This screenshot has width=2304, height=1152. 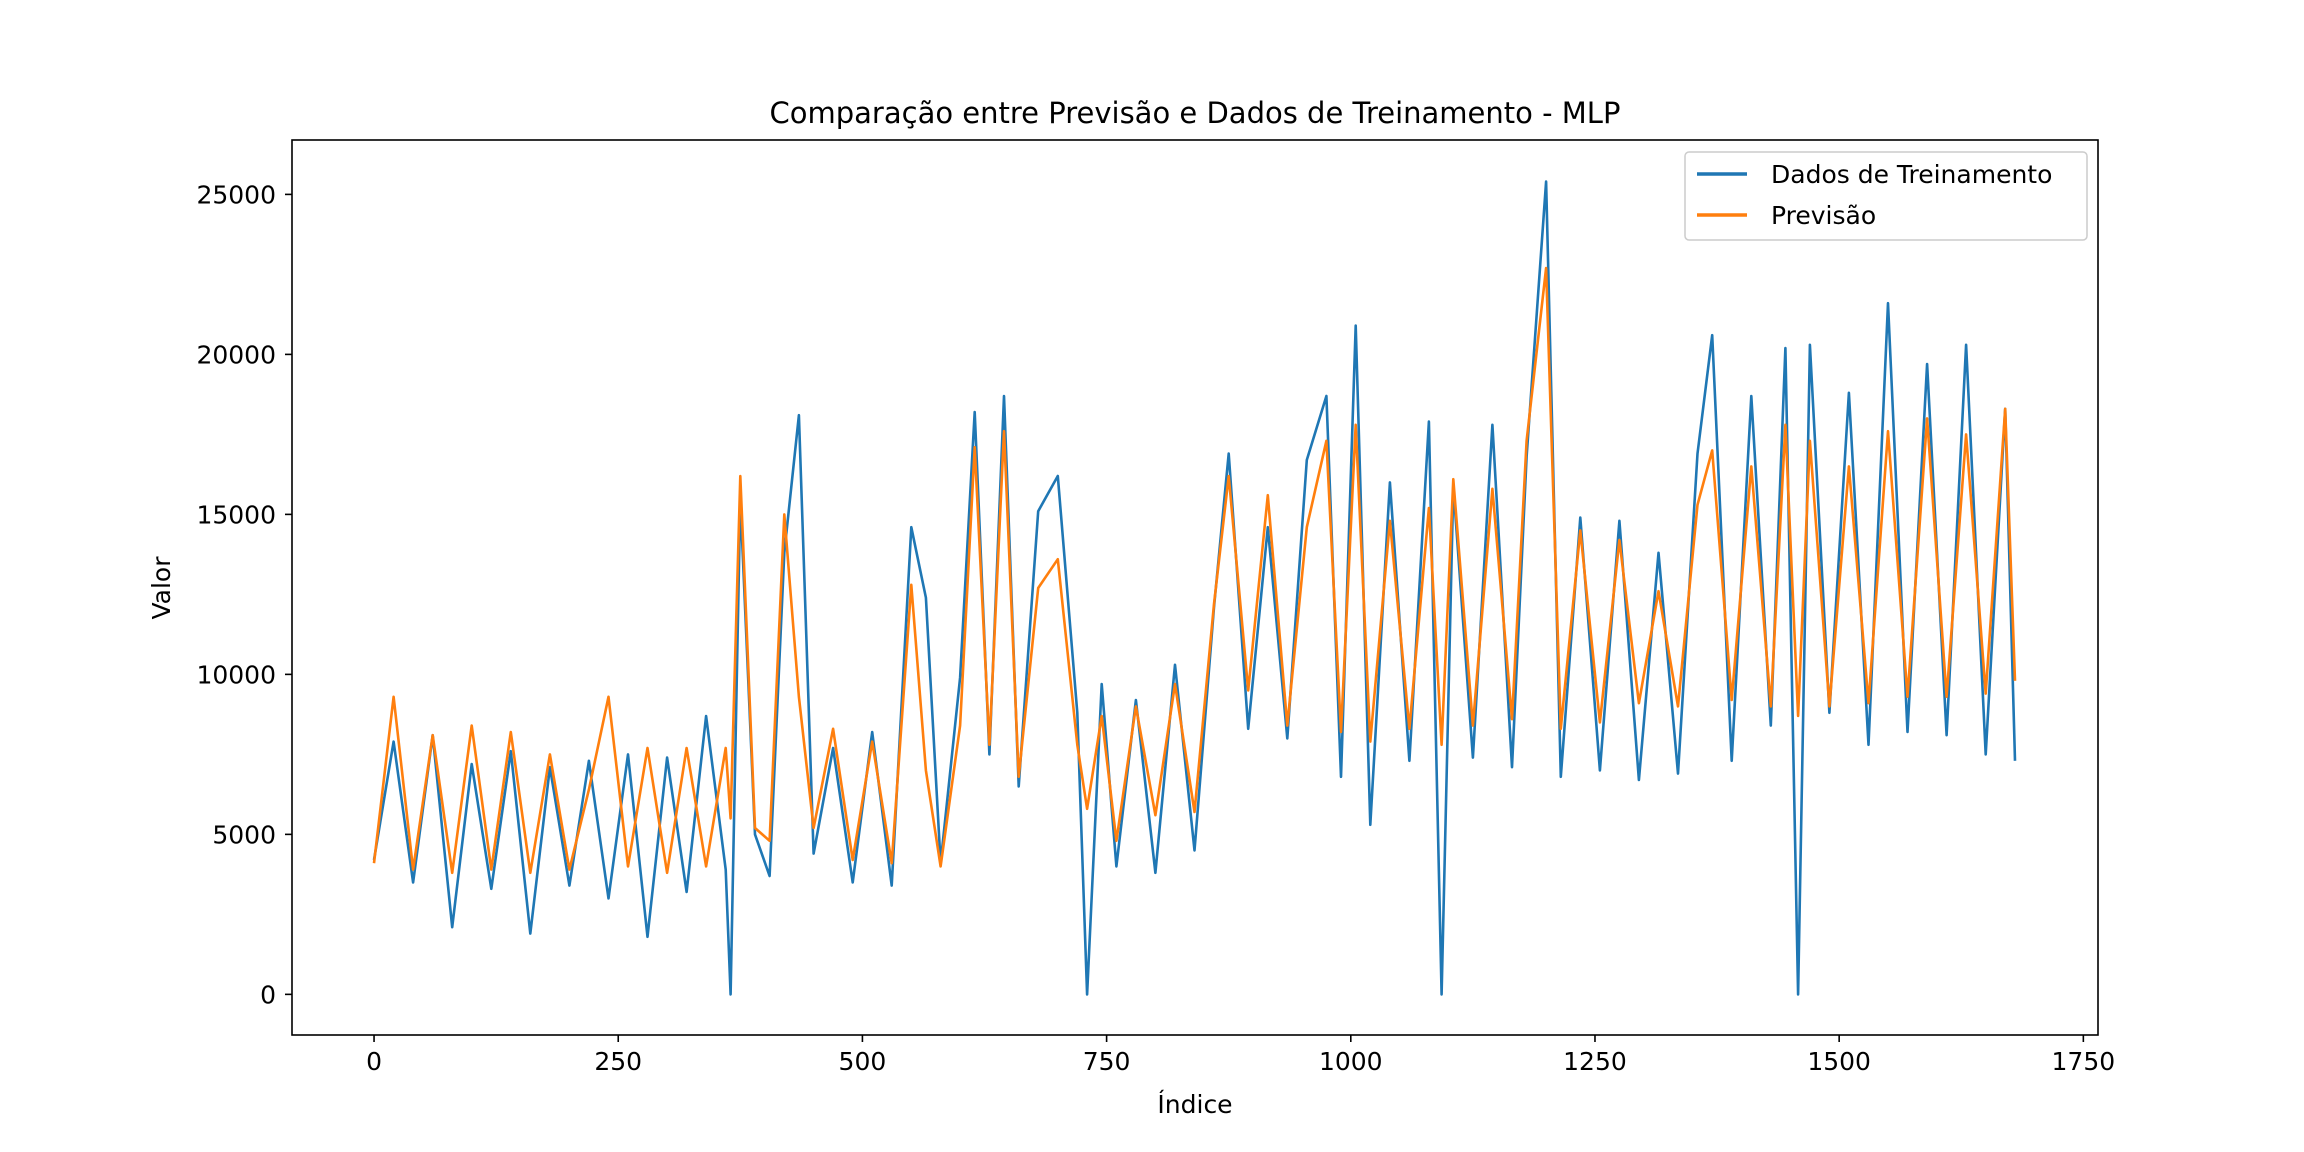 What do you see at coordinates (236, 354) in the screenshot?
I see `y-tick-label: 20000` at bounding box center [236, 354].